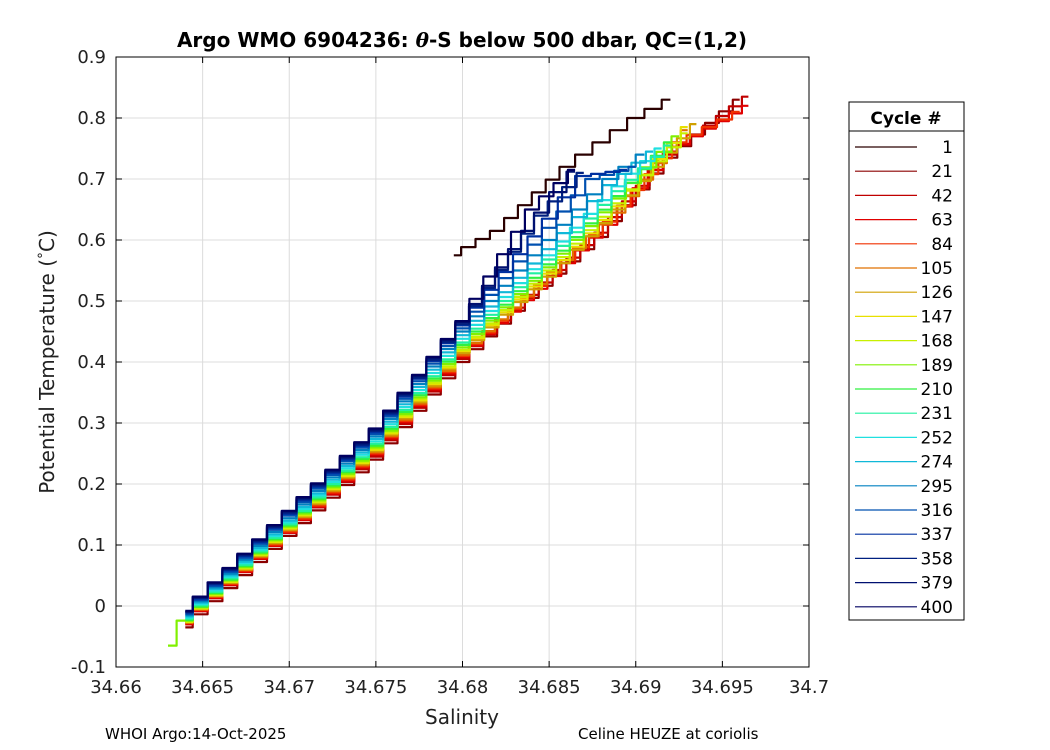  What do you see at coordinates (937, 366) in the screenshot?
I see `legend-label: 189` at bounding box center [937, 366].